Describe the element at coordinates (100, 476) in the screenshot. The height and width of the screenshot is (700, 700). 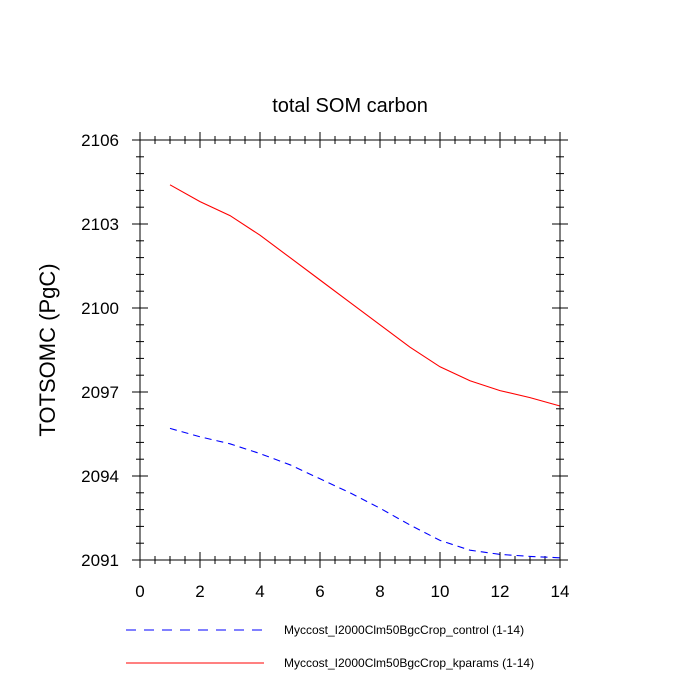
I see `y-tick-label: 2094` at that location.